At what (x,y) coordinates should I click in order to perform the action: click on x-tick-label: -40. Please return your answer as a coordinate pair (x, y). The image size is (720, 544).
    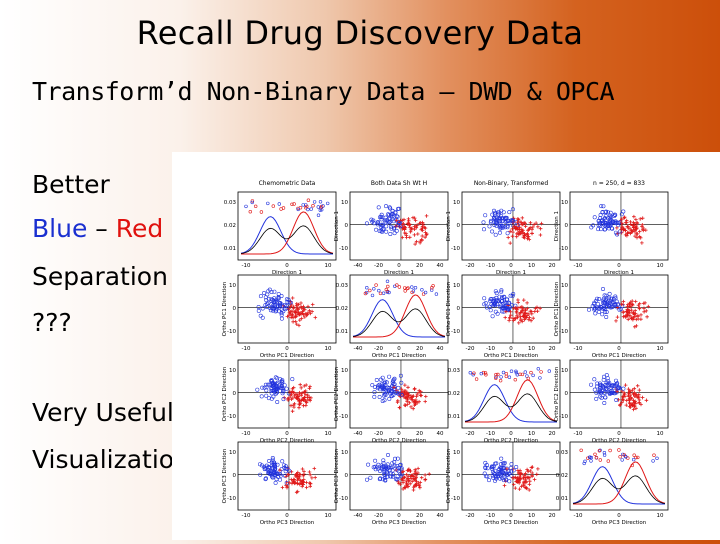
    Looking at the image, I should click on (358, 434).